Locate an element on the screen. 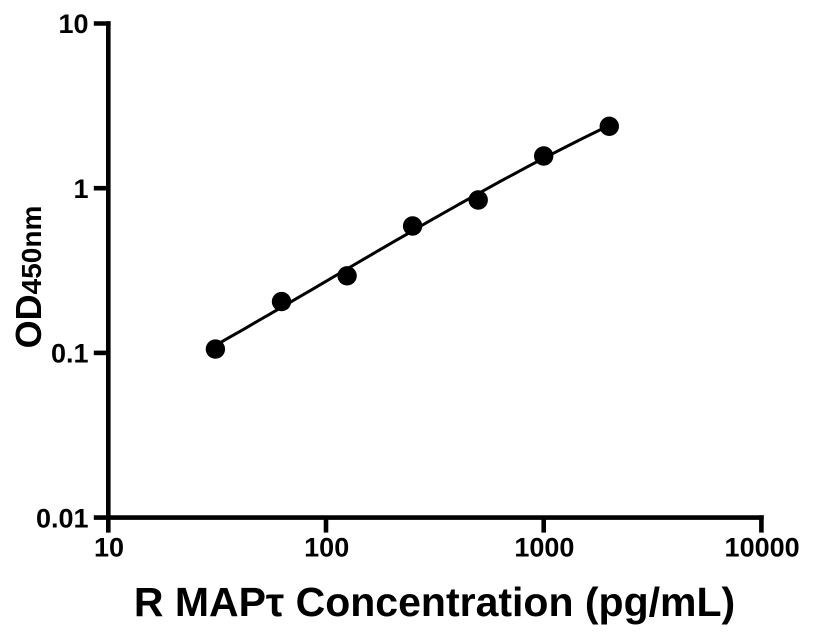 Image resolution: width=816 pixels, height=640 pixels. svg-text: 1000 is located at coordinates (544, 548).